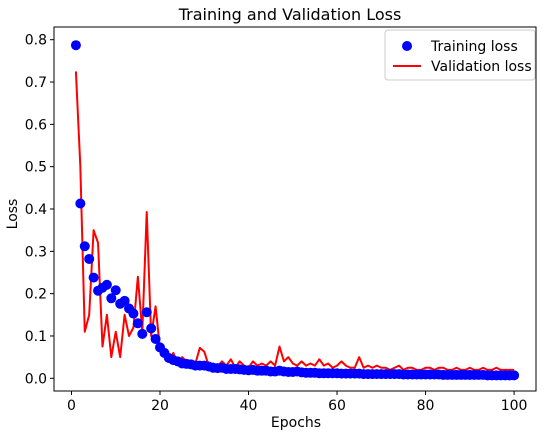 This screenshot has width=550, height=439. Describe the element at coordinates (160, 406) in the screenshot. I see `x-tick-label: 20` at that location.